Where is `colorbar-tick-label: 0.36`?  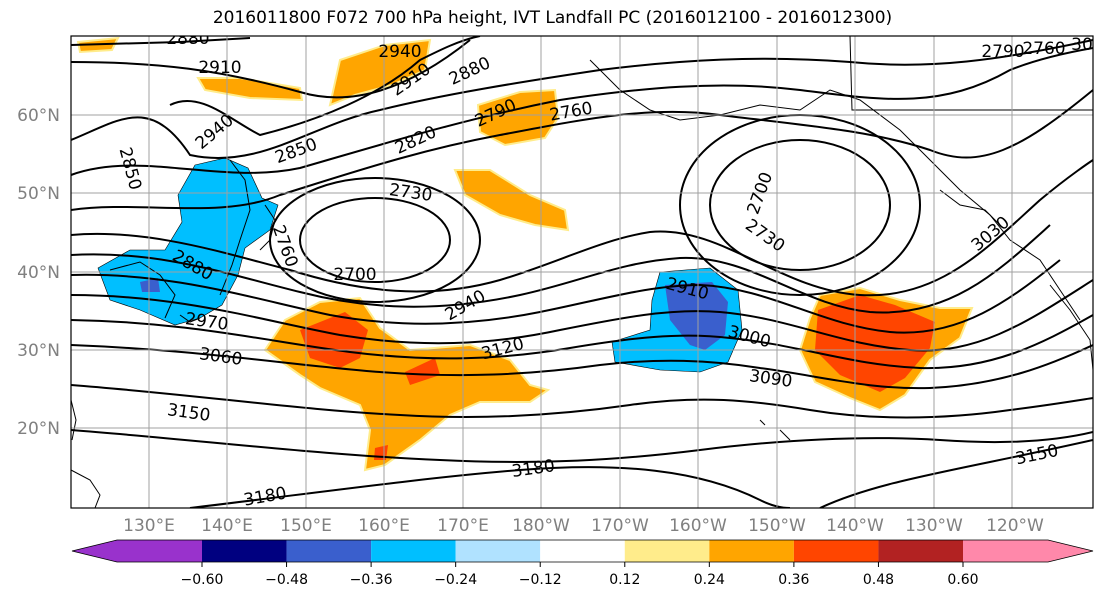
colorbar-tick-label: 0.36 is located at coordinates (793, 580).